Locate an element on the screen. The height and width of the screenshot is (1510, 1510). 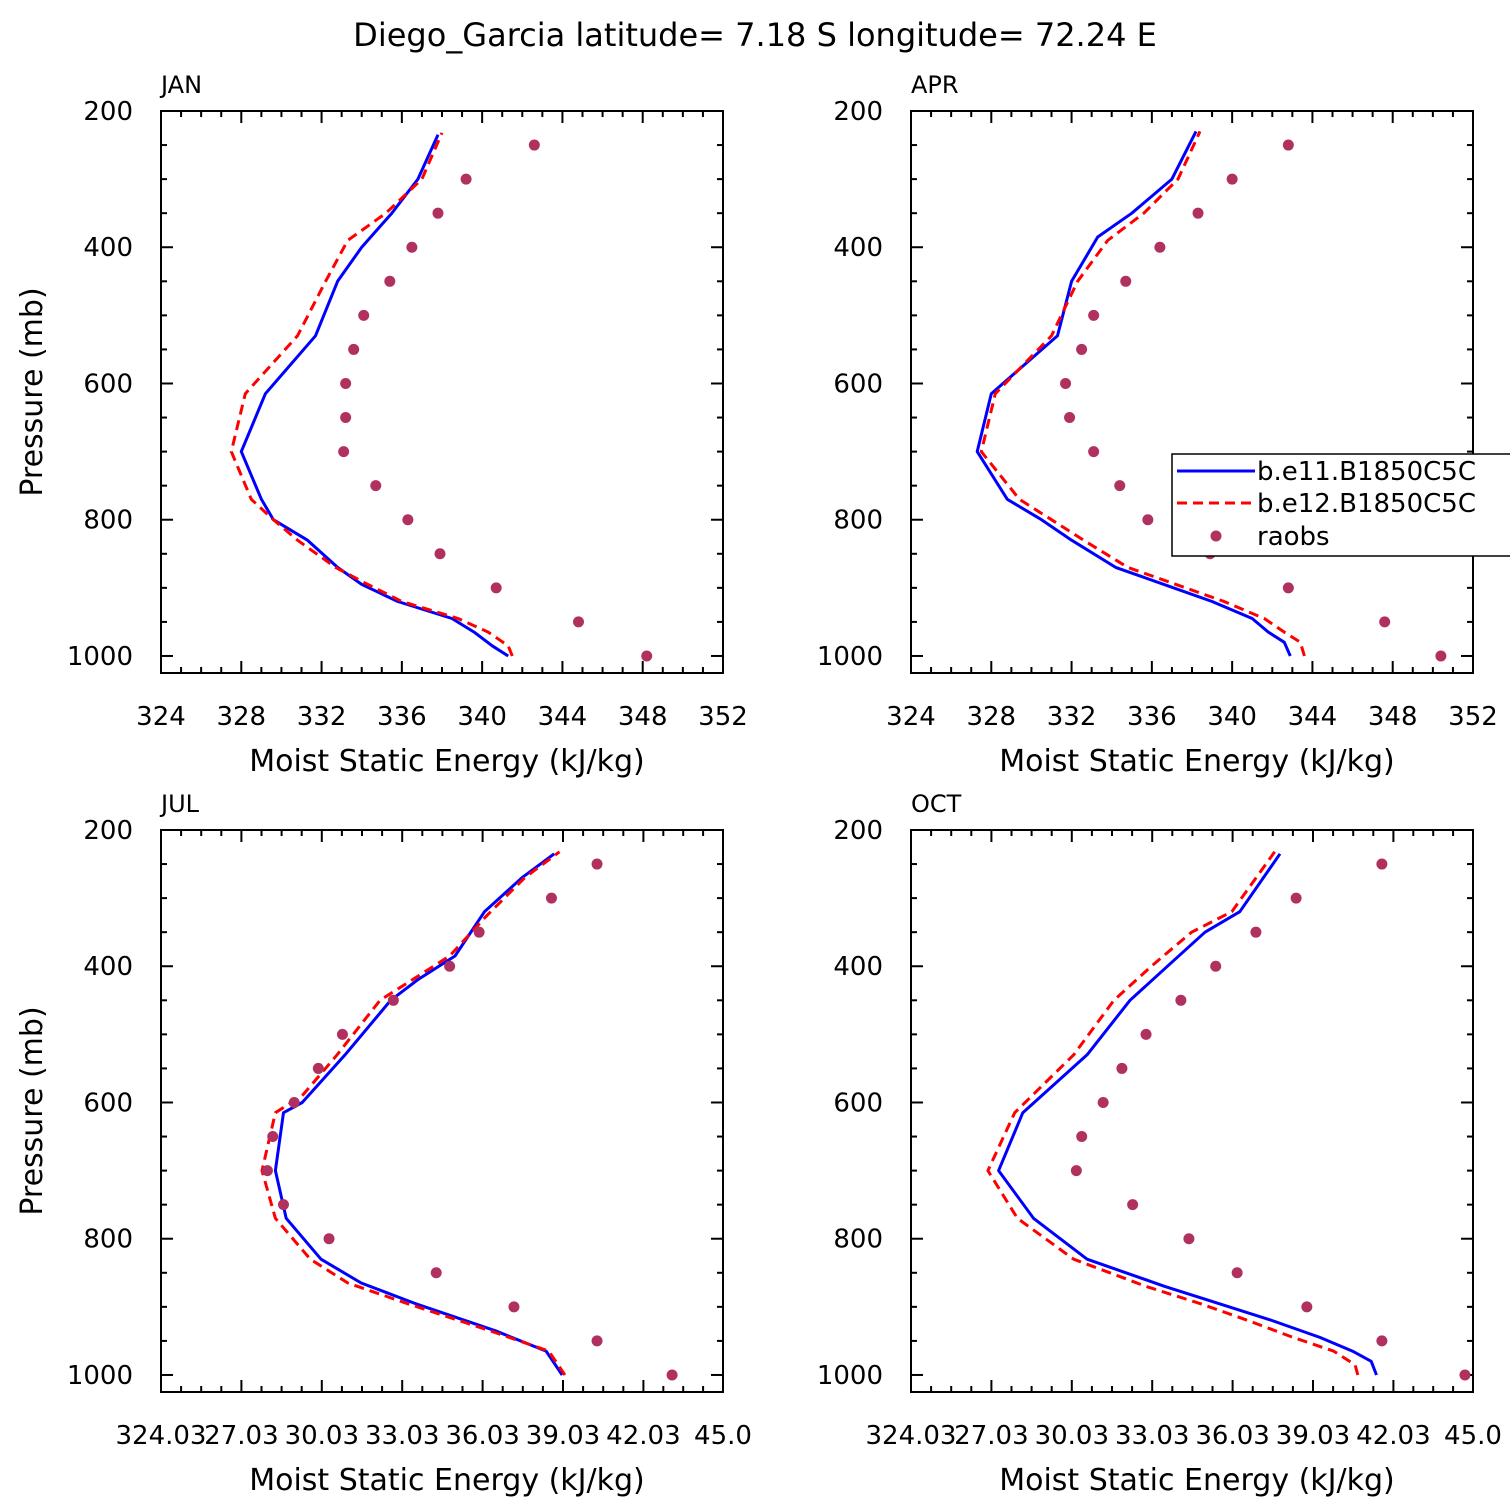
x-tick-label: 352 is located at coordinates (723, 717).